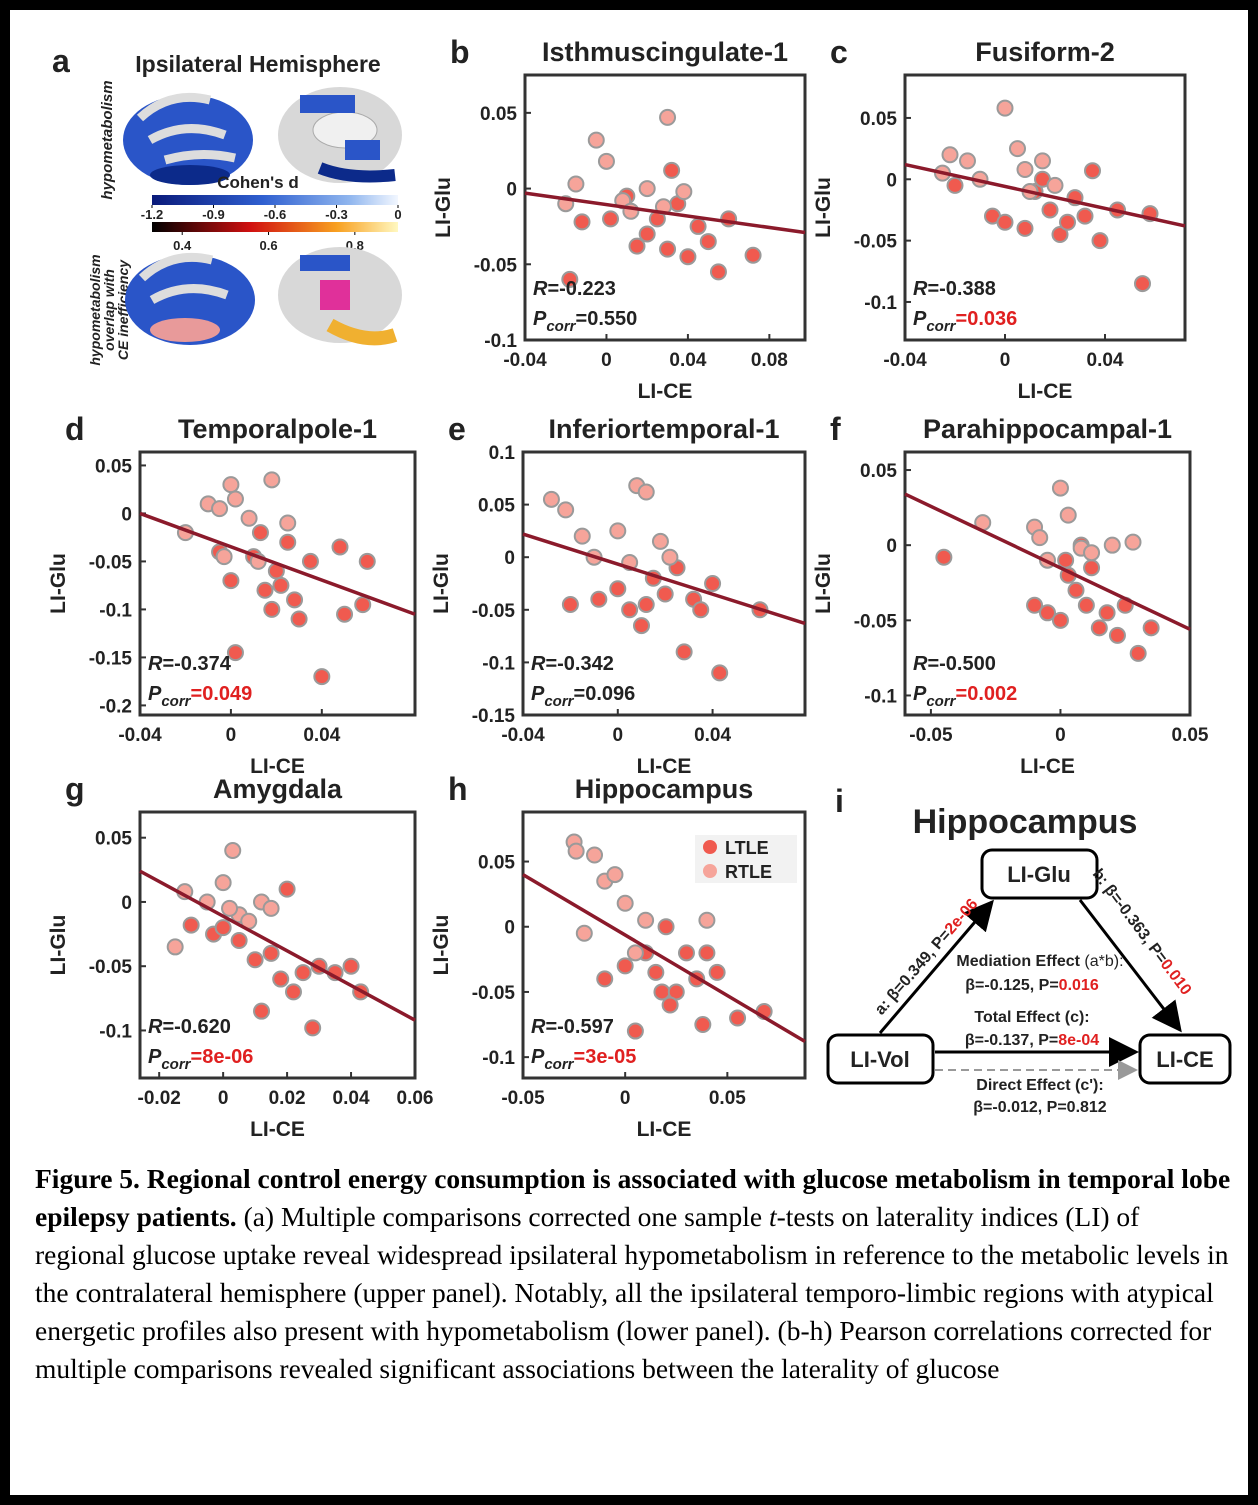 The width and height of the screenshot is (1258, 1505). I want to click on panel-label: h, so click(458, 789).